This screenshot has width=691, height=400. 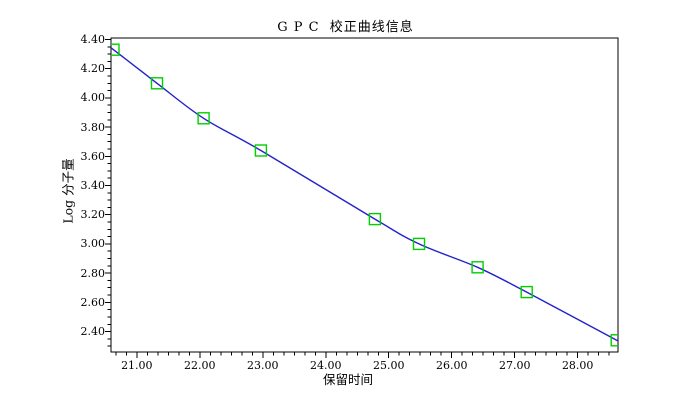 I want to click on y-tick-label: 3.60, so click(x=93, y=156).